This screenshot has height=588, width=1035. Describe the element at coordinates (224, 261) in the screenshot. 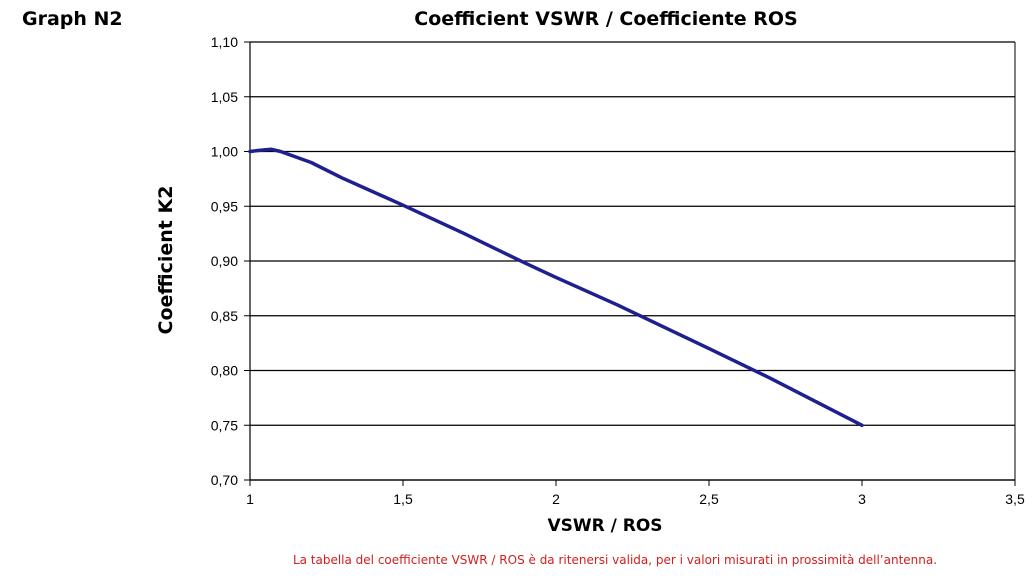

I see `y-tick-label: 0,90` at that location.